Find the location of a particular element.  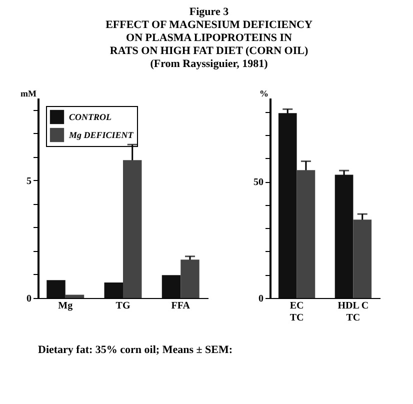

x-tick-label: Mg is located at coordinates (65, 306).